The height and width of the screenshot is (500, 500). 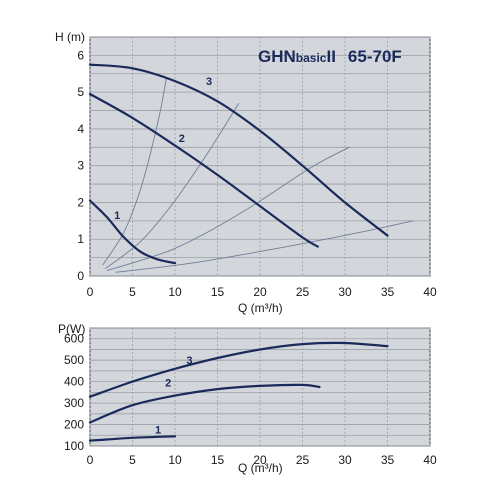 I want to click on y-tick-label: 6, so click(x=80, y=55).